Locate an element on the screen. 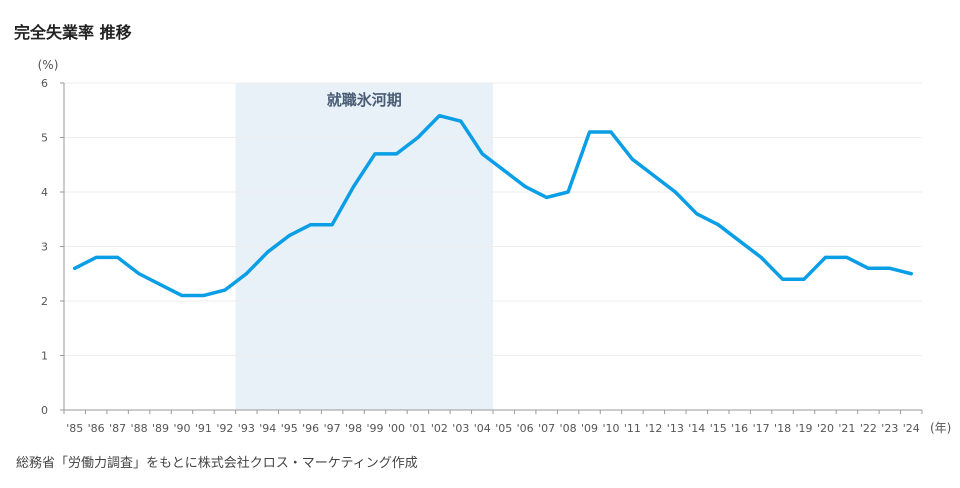 The image size is (960, 488). x-tick-label: '19 is located at coordinates (804, 428).